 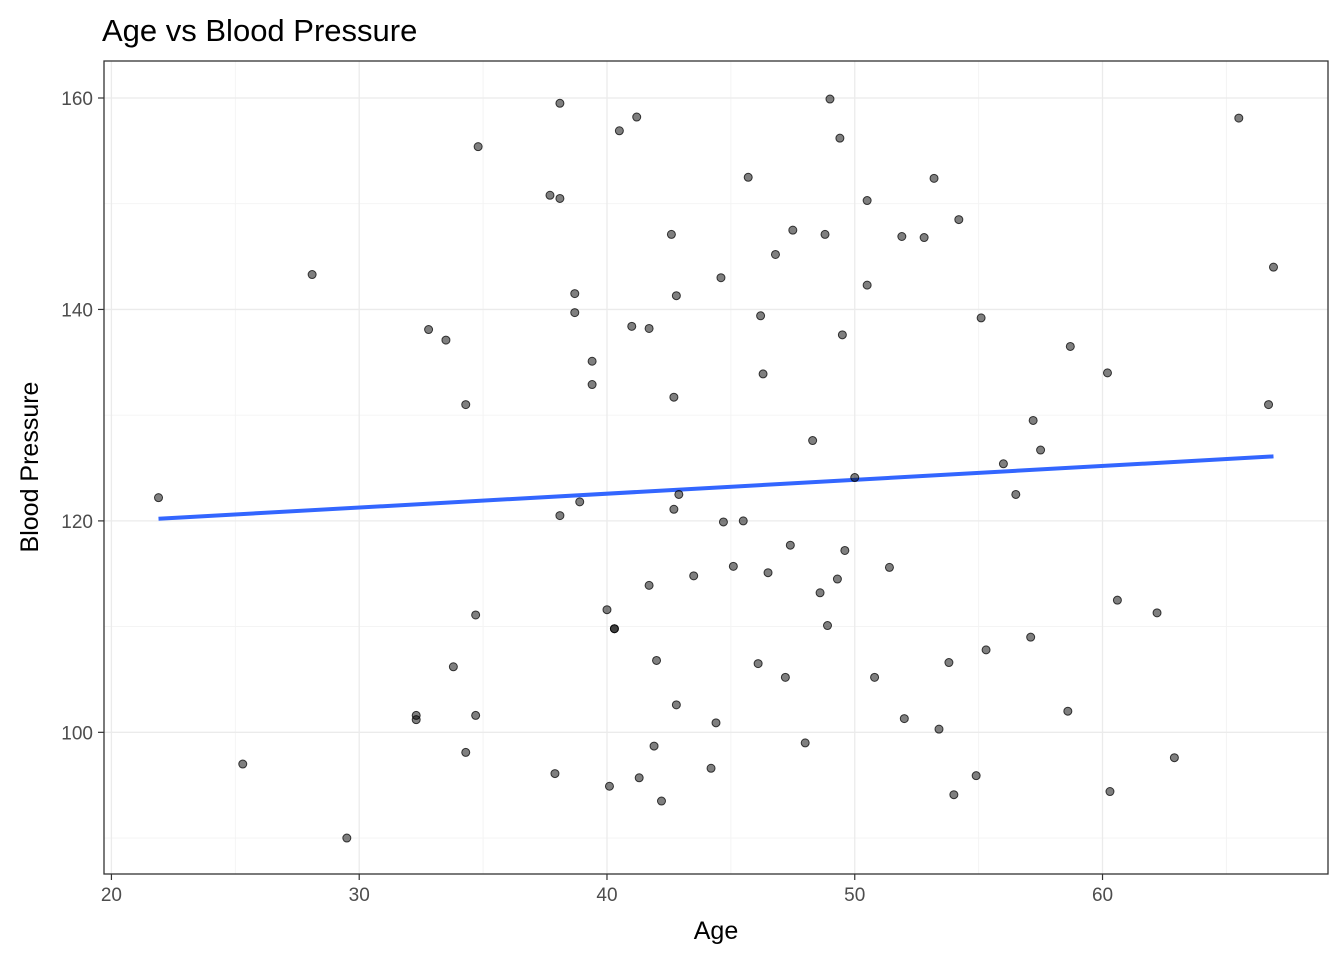 I want to click on x-tick-label: 30, so click(x=359, y=895).